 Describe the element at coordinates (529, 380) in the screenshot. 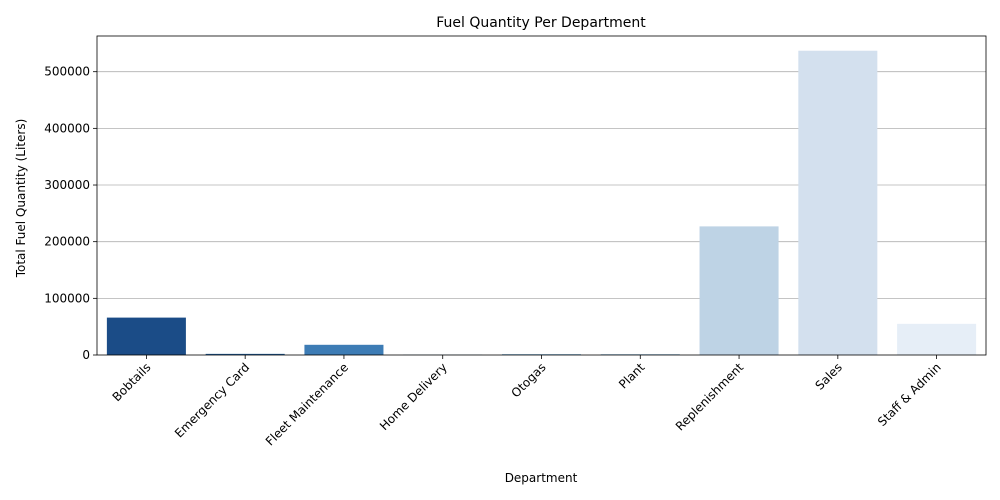

I see `x-tick-label: Otogas` at that location.